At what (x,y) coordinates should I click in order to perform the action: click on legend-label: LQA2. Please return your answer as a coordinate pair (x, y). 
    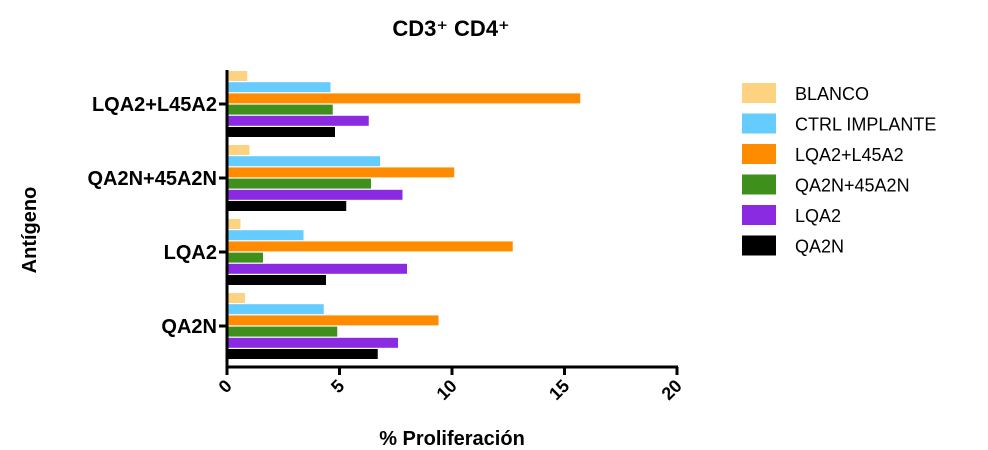
    Looking at the image, I should click on (818, 216).